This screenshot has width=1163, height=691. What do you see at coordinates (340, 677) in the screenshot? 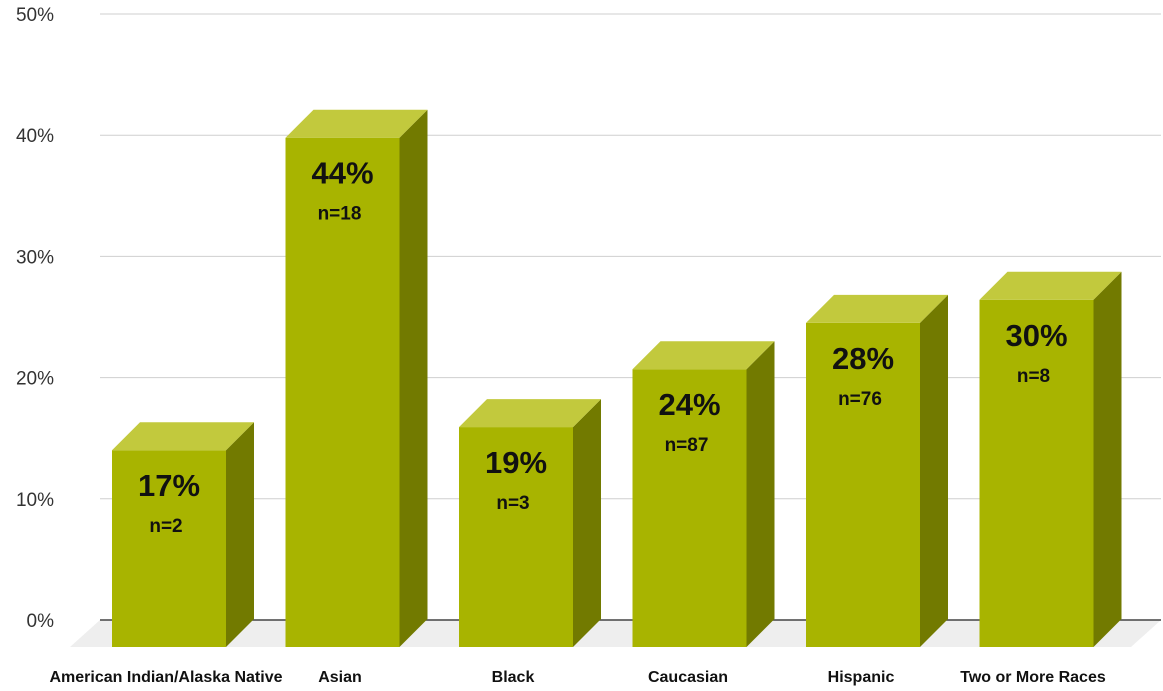
I see `category-label: Asian` at bounding box center [340, 677].